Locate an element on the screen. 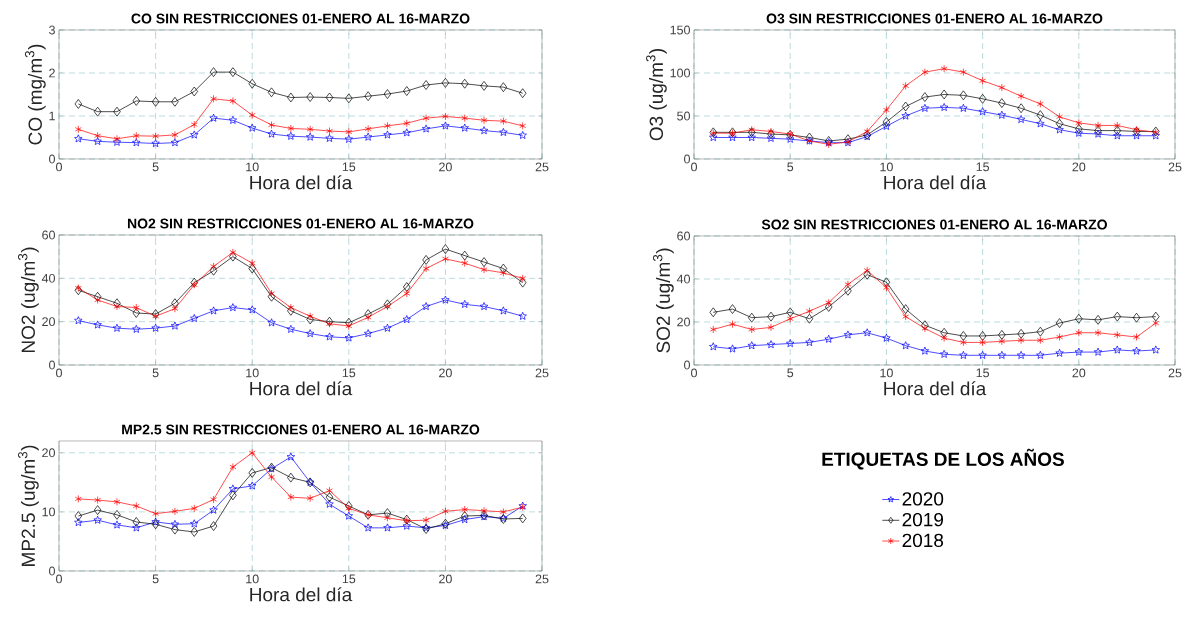 The height and width of the screenshot is (622, 1188). x-axis-title: Hora del día is located at coordinates (935, 182).